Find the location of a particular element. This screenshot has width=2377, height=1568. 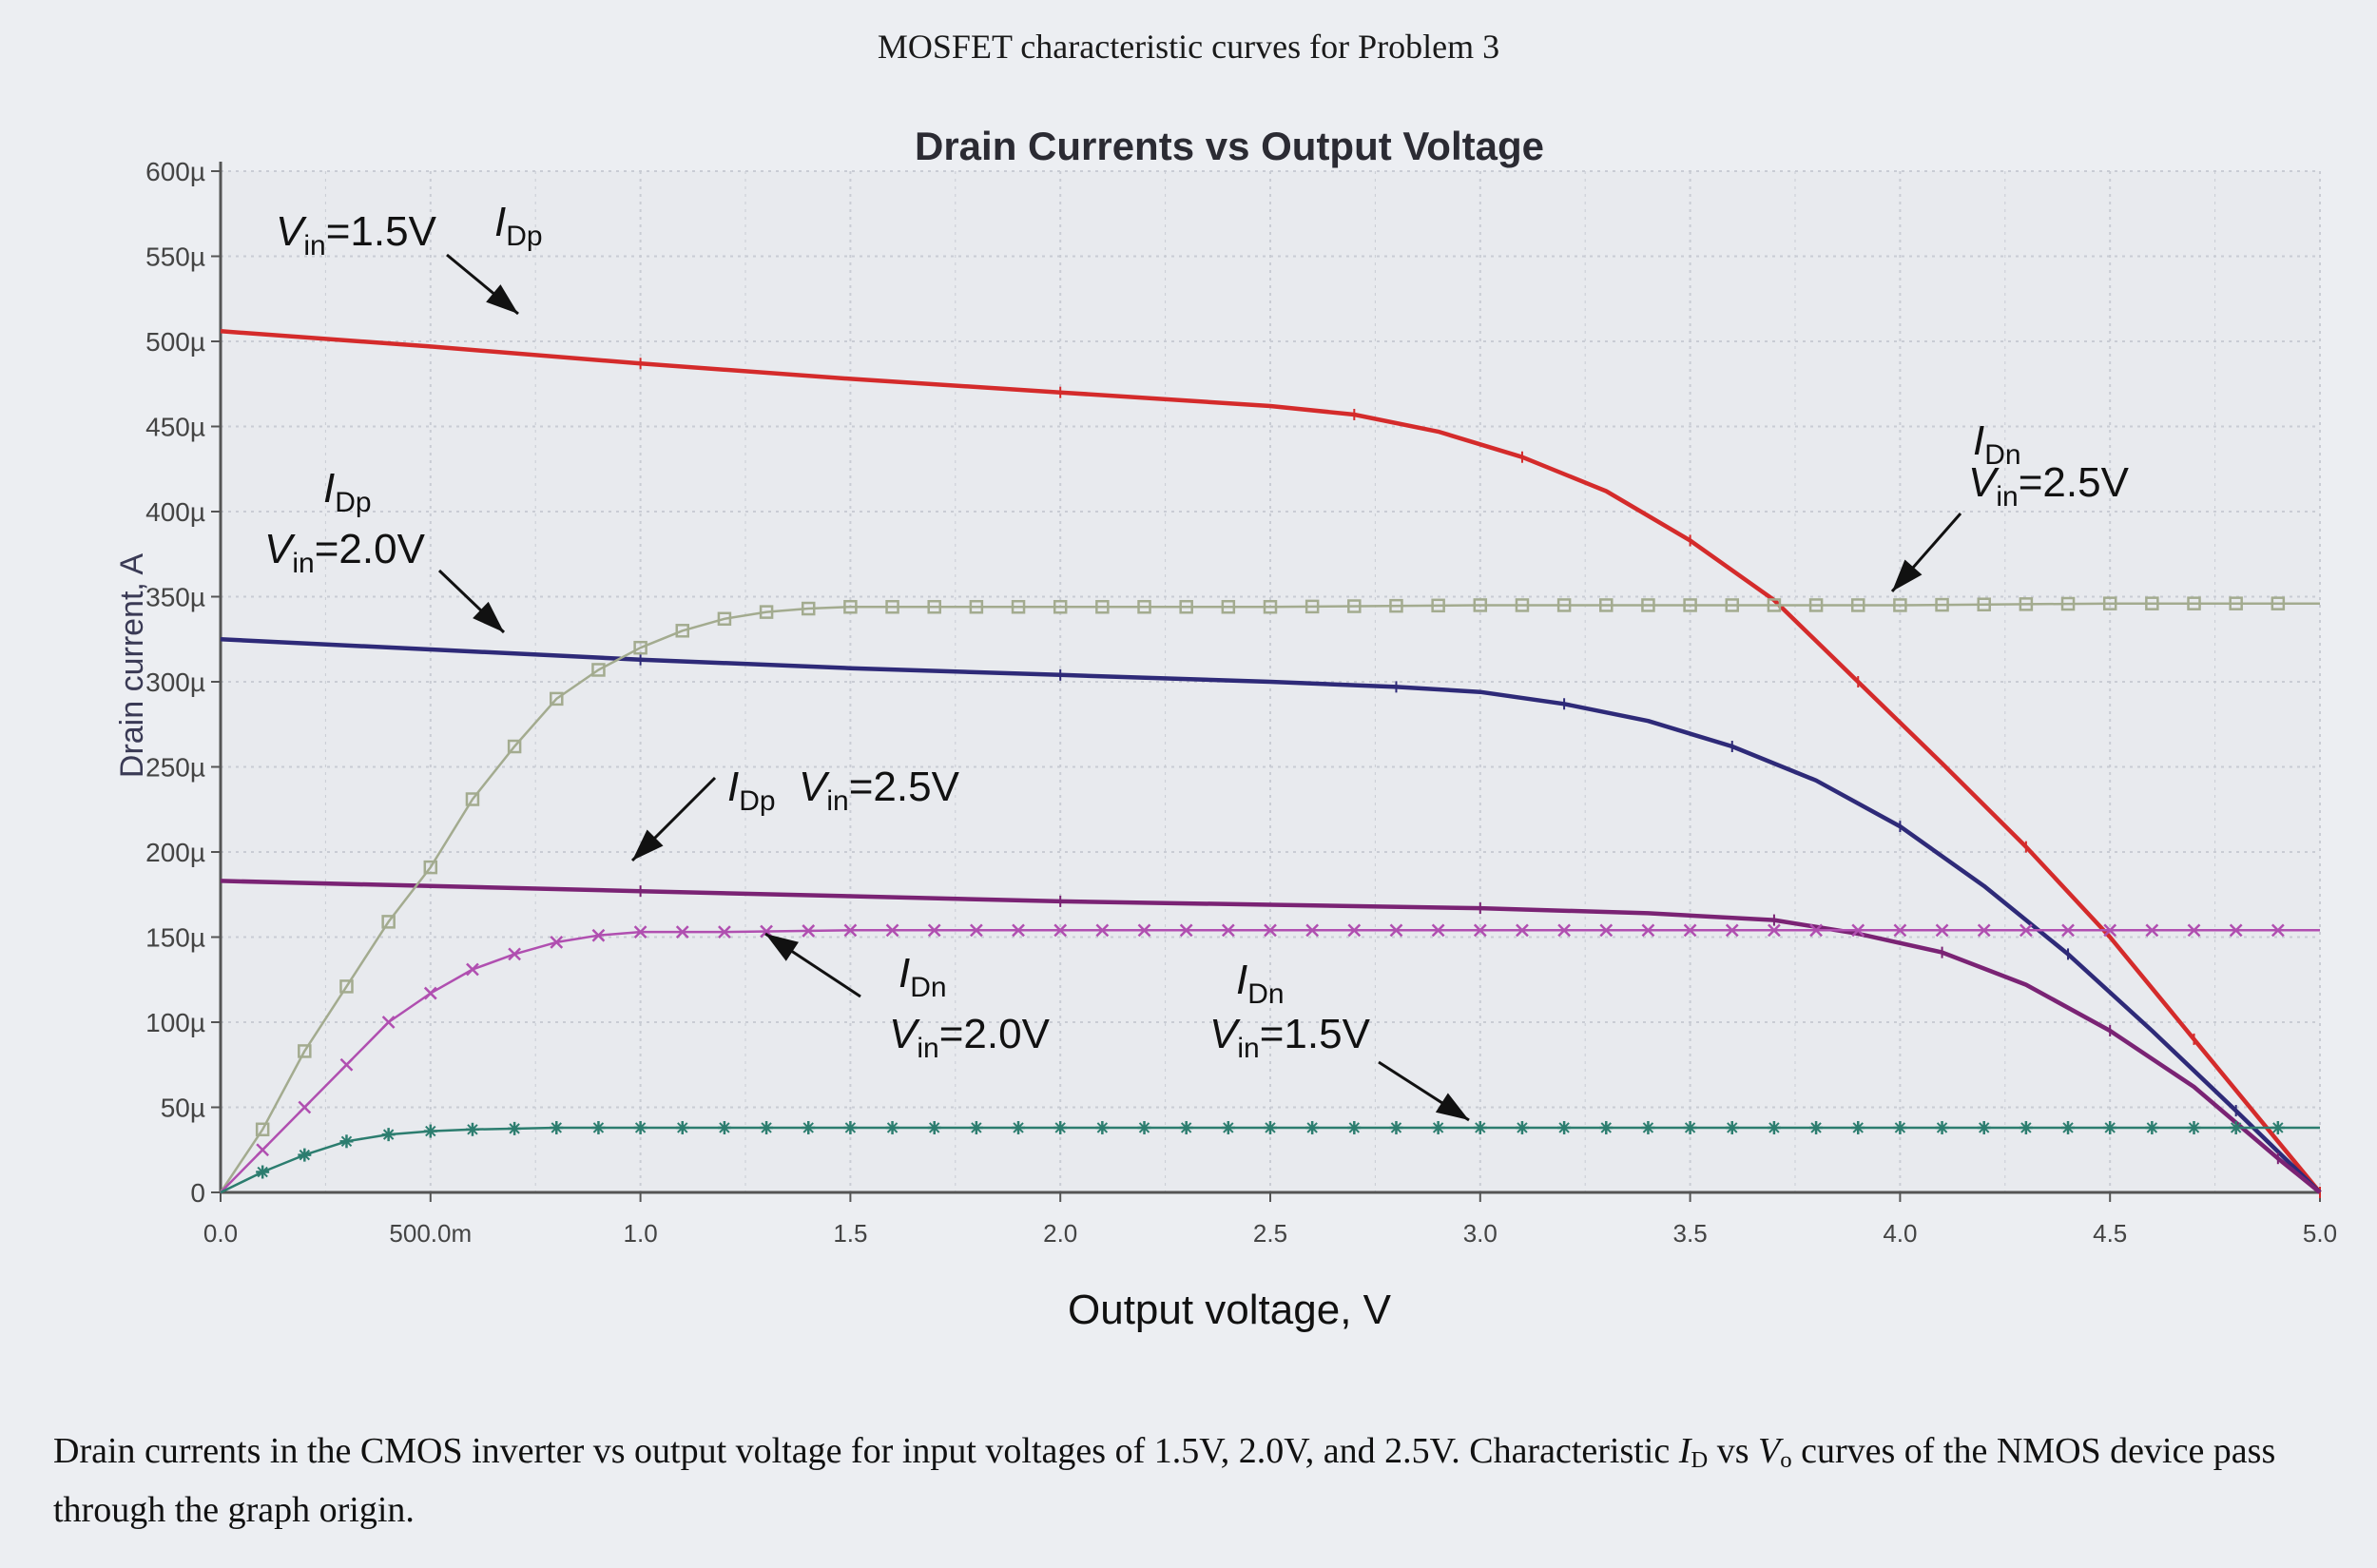

chart-title: Drain Currents vs Output Voltage is located at coordinates (1229, 146).